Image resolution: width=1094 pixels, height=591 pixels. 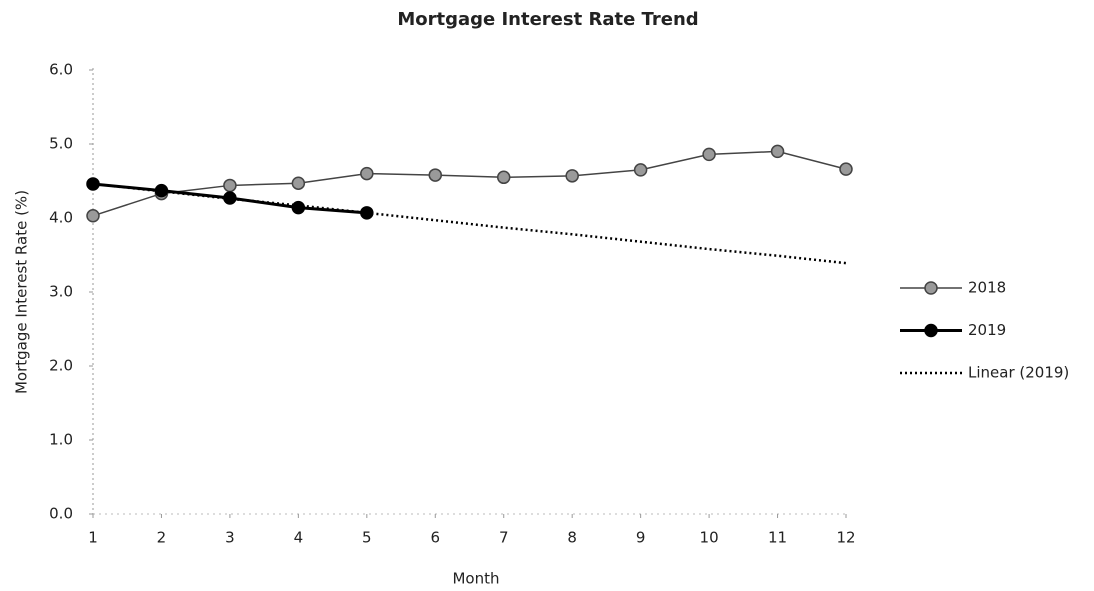 What do you see at coordinates (987, 288) in the screenshot?
I see `legend-label: 2018` at bounding box center [987, 288].